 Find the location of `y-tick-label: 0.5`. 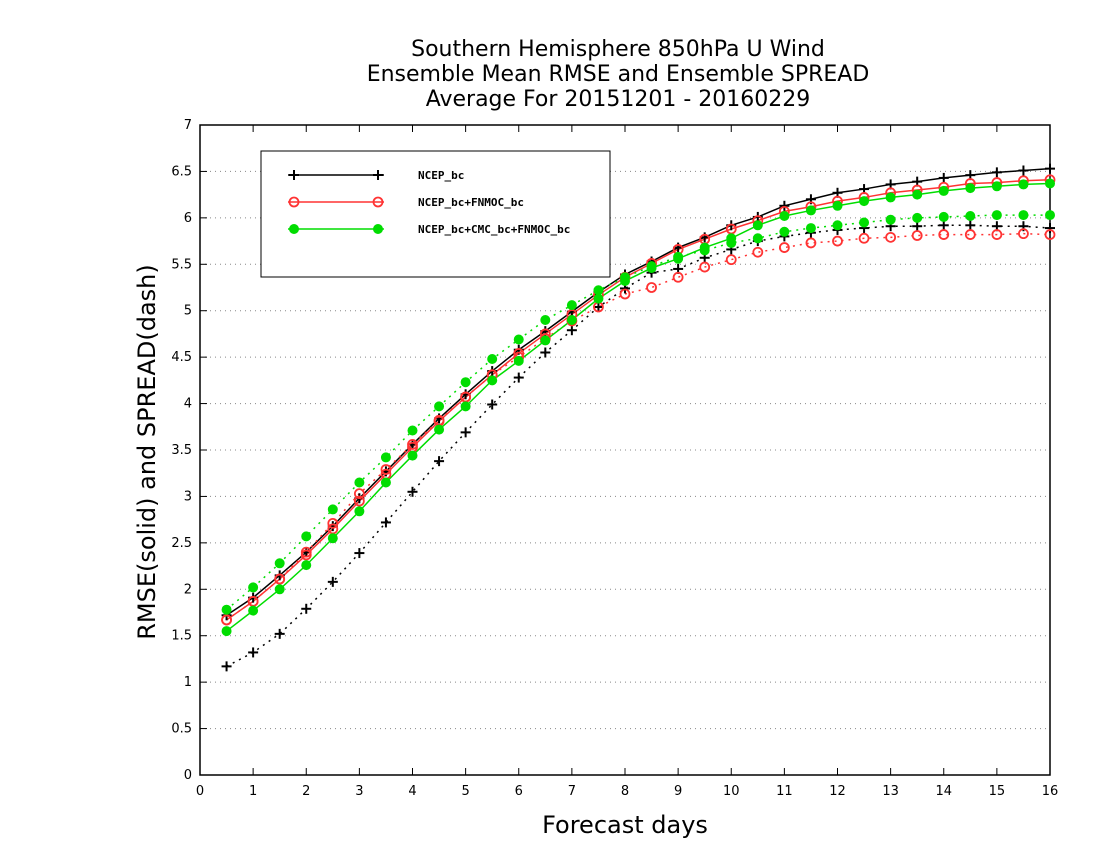

y-tick-label: 0.5 is located at coordinates (181, 729).